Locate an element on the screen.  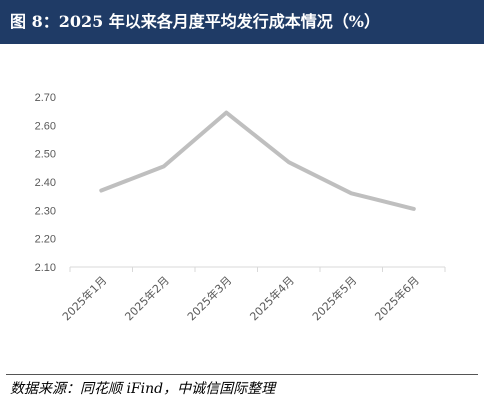
y-tick-label: 2.20 is located at coordinates (45, 240).